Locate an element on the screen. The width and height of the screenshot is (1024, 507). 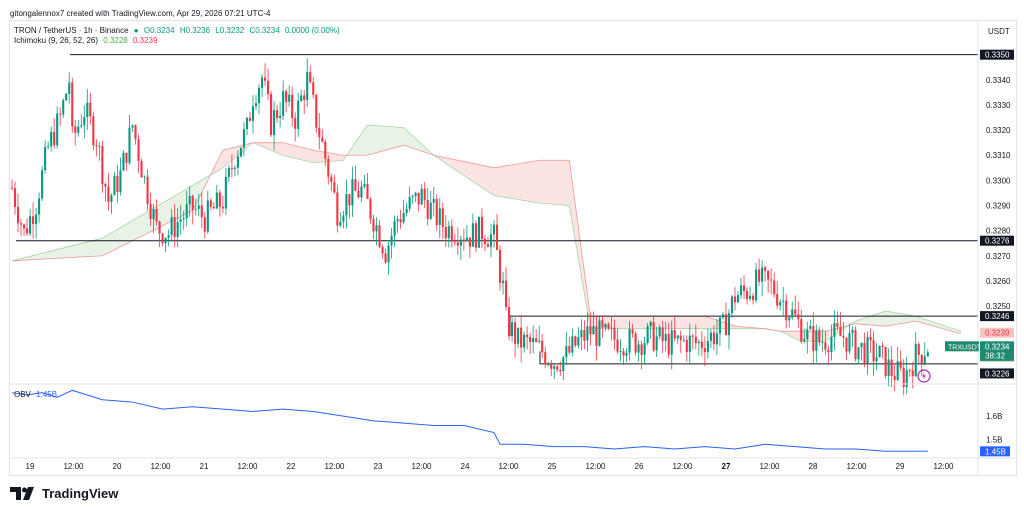
brand-name: TradingView is located at coordinates (80, 493).